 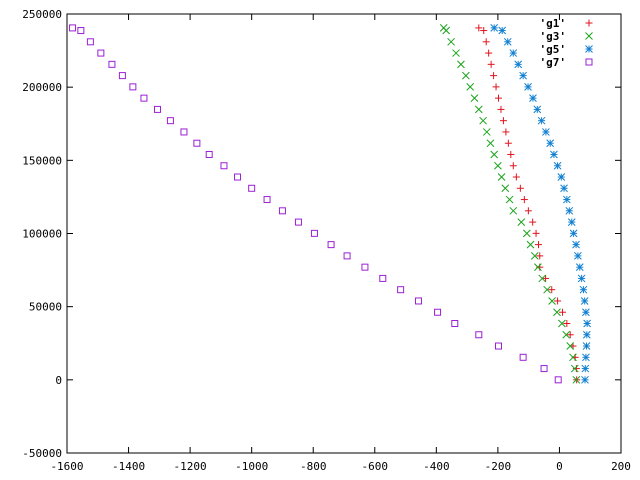 What do you see at coordinates (128, 466) in the screenshot?
I see `x-tick-label: -1400` at bounding box center [128, 466].